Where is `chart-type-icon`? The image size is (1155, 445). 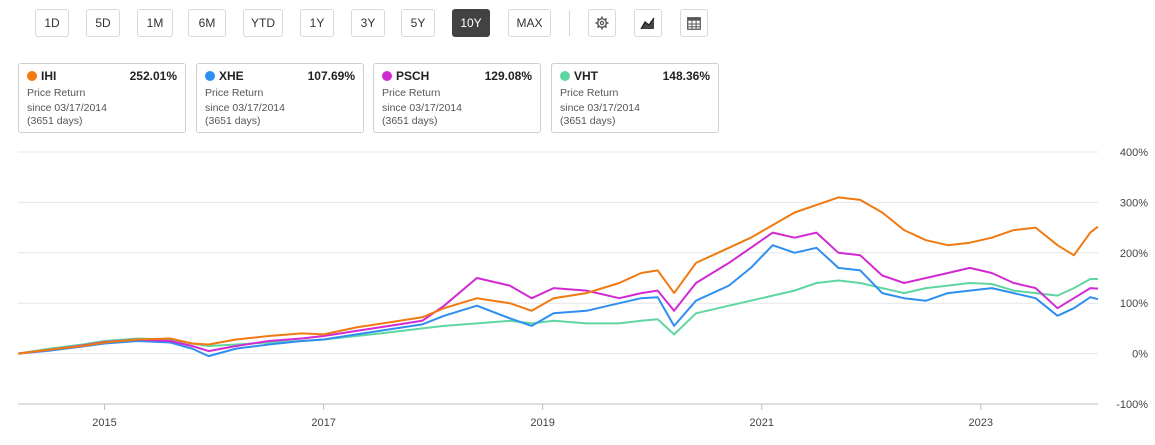 chart-type-icon is located at coordinates (647, 23).